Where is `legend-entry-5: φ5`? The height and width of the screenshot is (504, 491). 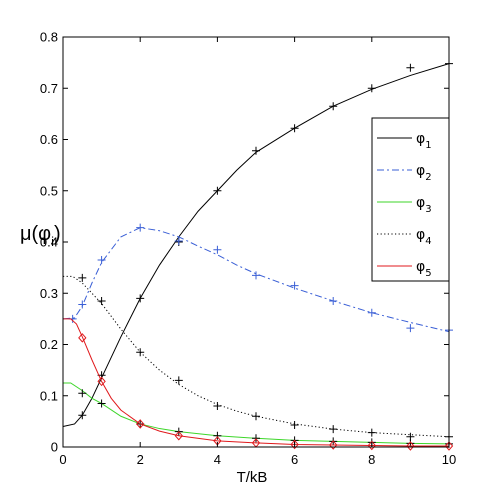
legend-entry-5: φ5 is located at coordinates (404, 269).